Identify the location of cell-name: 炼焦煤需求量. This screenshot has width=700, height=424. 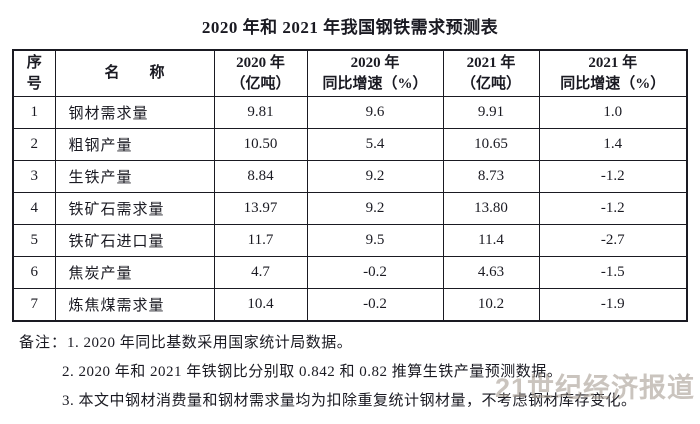
(134, 305).